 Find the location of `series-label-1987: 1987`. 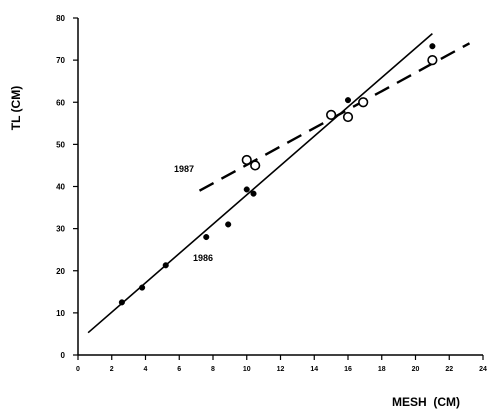

series-label-1987: 1987 is located at coordinates (184, 169).